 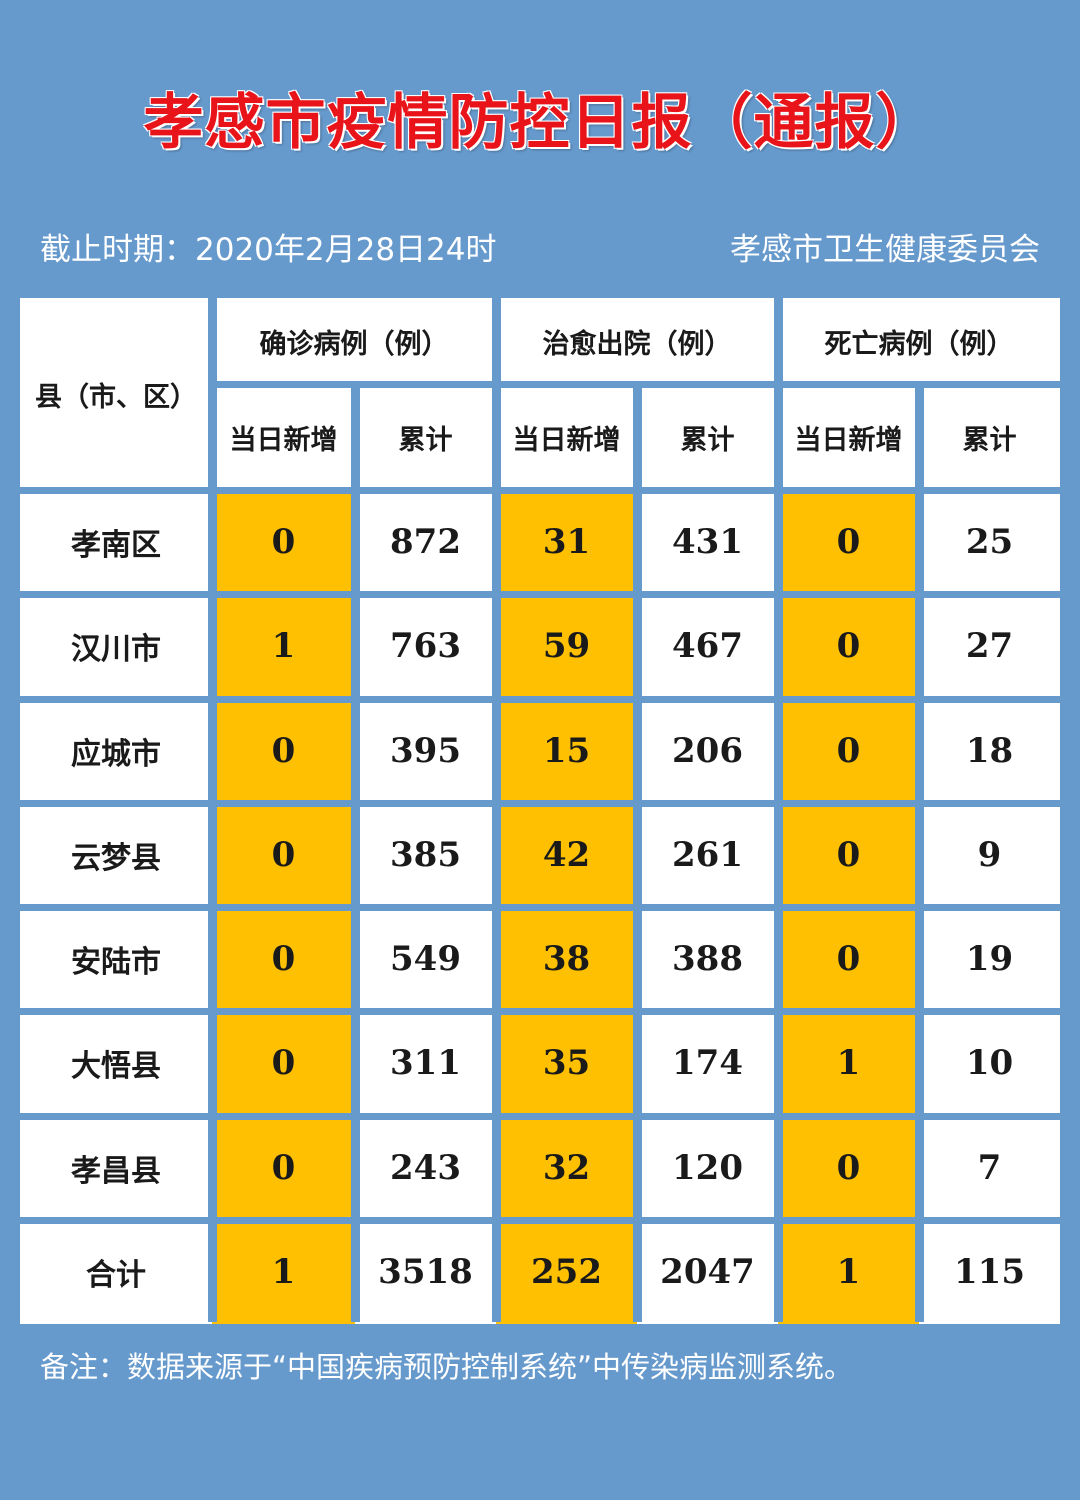 I want to click on region-name: 孝南区, so click(x=116, y=542).